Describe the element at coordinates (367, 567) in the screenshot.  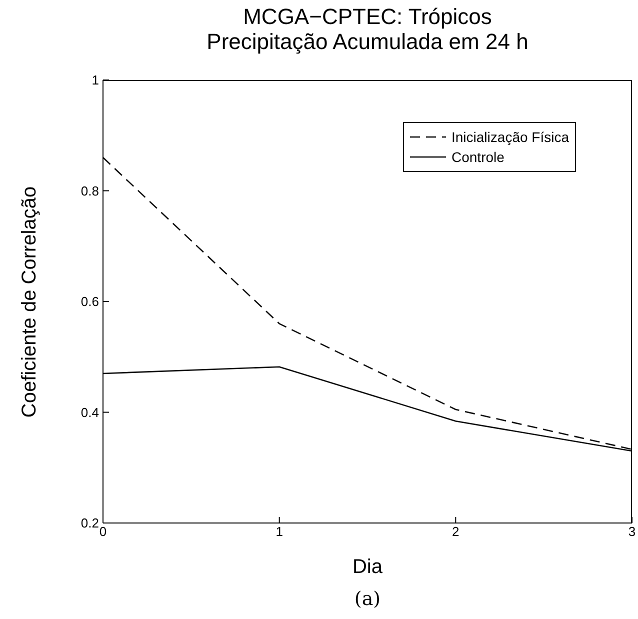
I see `x-axis-title: Dia` at that location.